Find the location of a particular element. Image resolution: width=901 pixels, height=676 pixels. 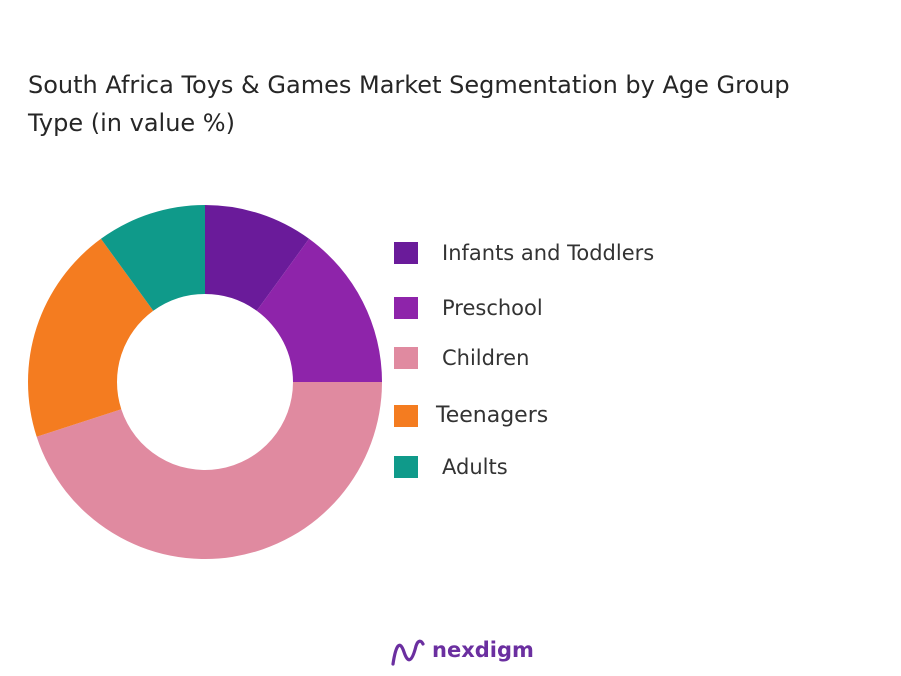

brand-footer: nexdigm is located at coordinates (462, 653).